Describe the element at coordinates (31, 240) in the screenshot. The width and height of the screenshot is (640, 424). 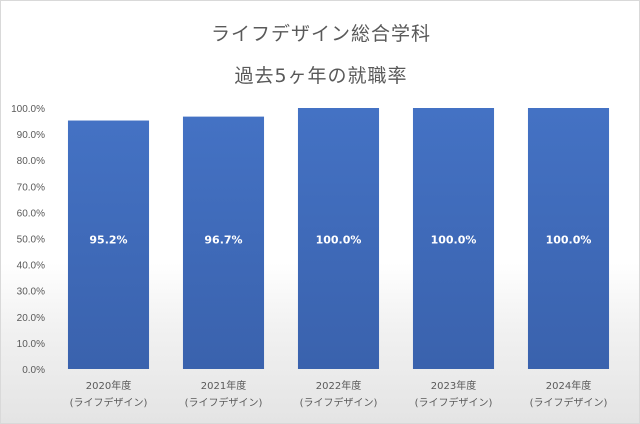
I see `y-tick-label: 50.0%` at that location.